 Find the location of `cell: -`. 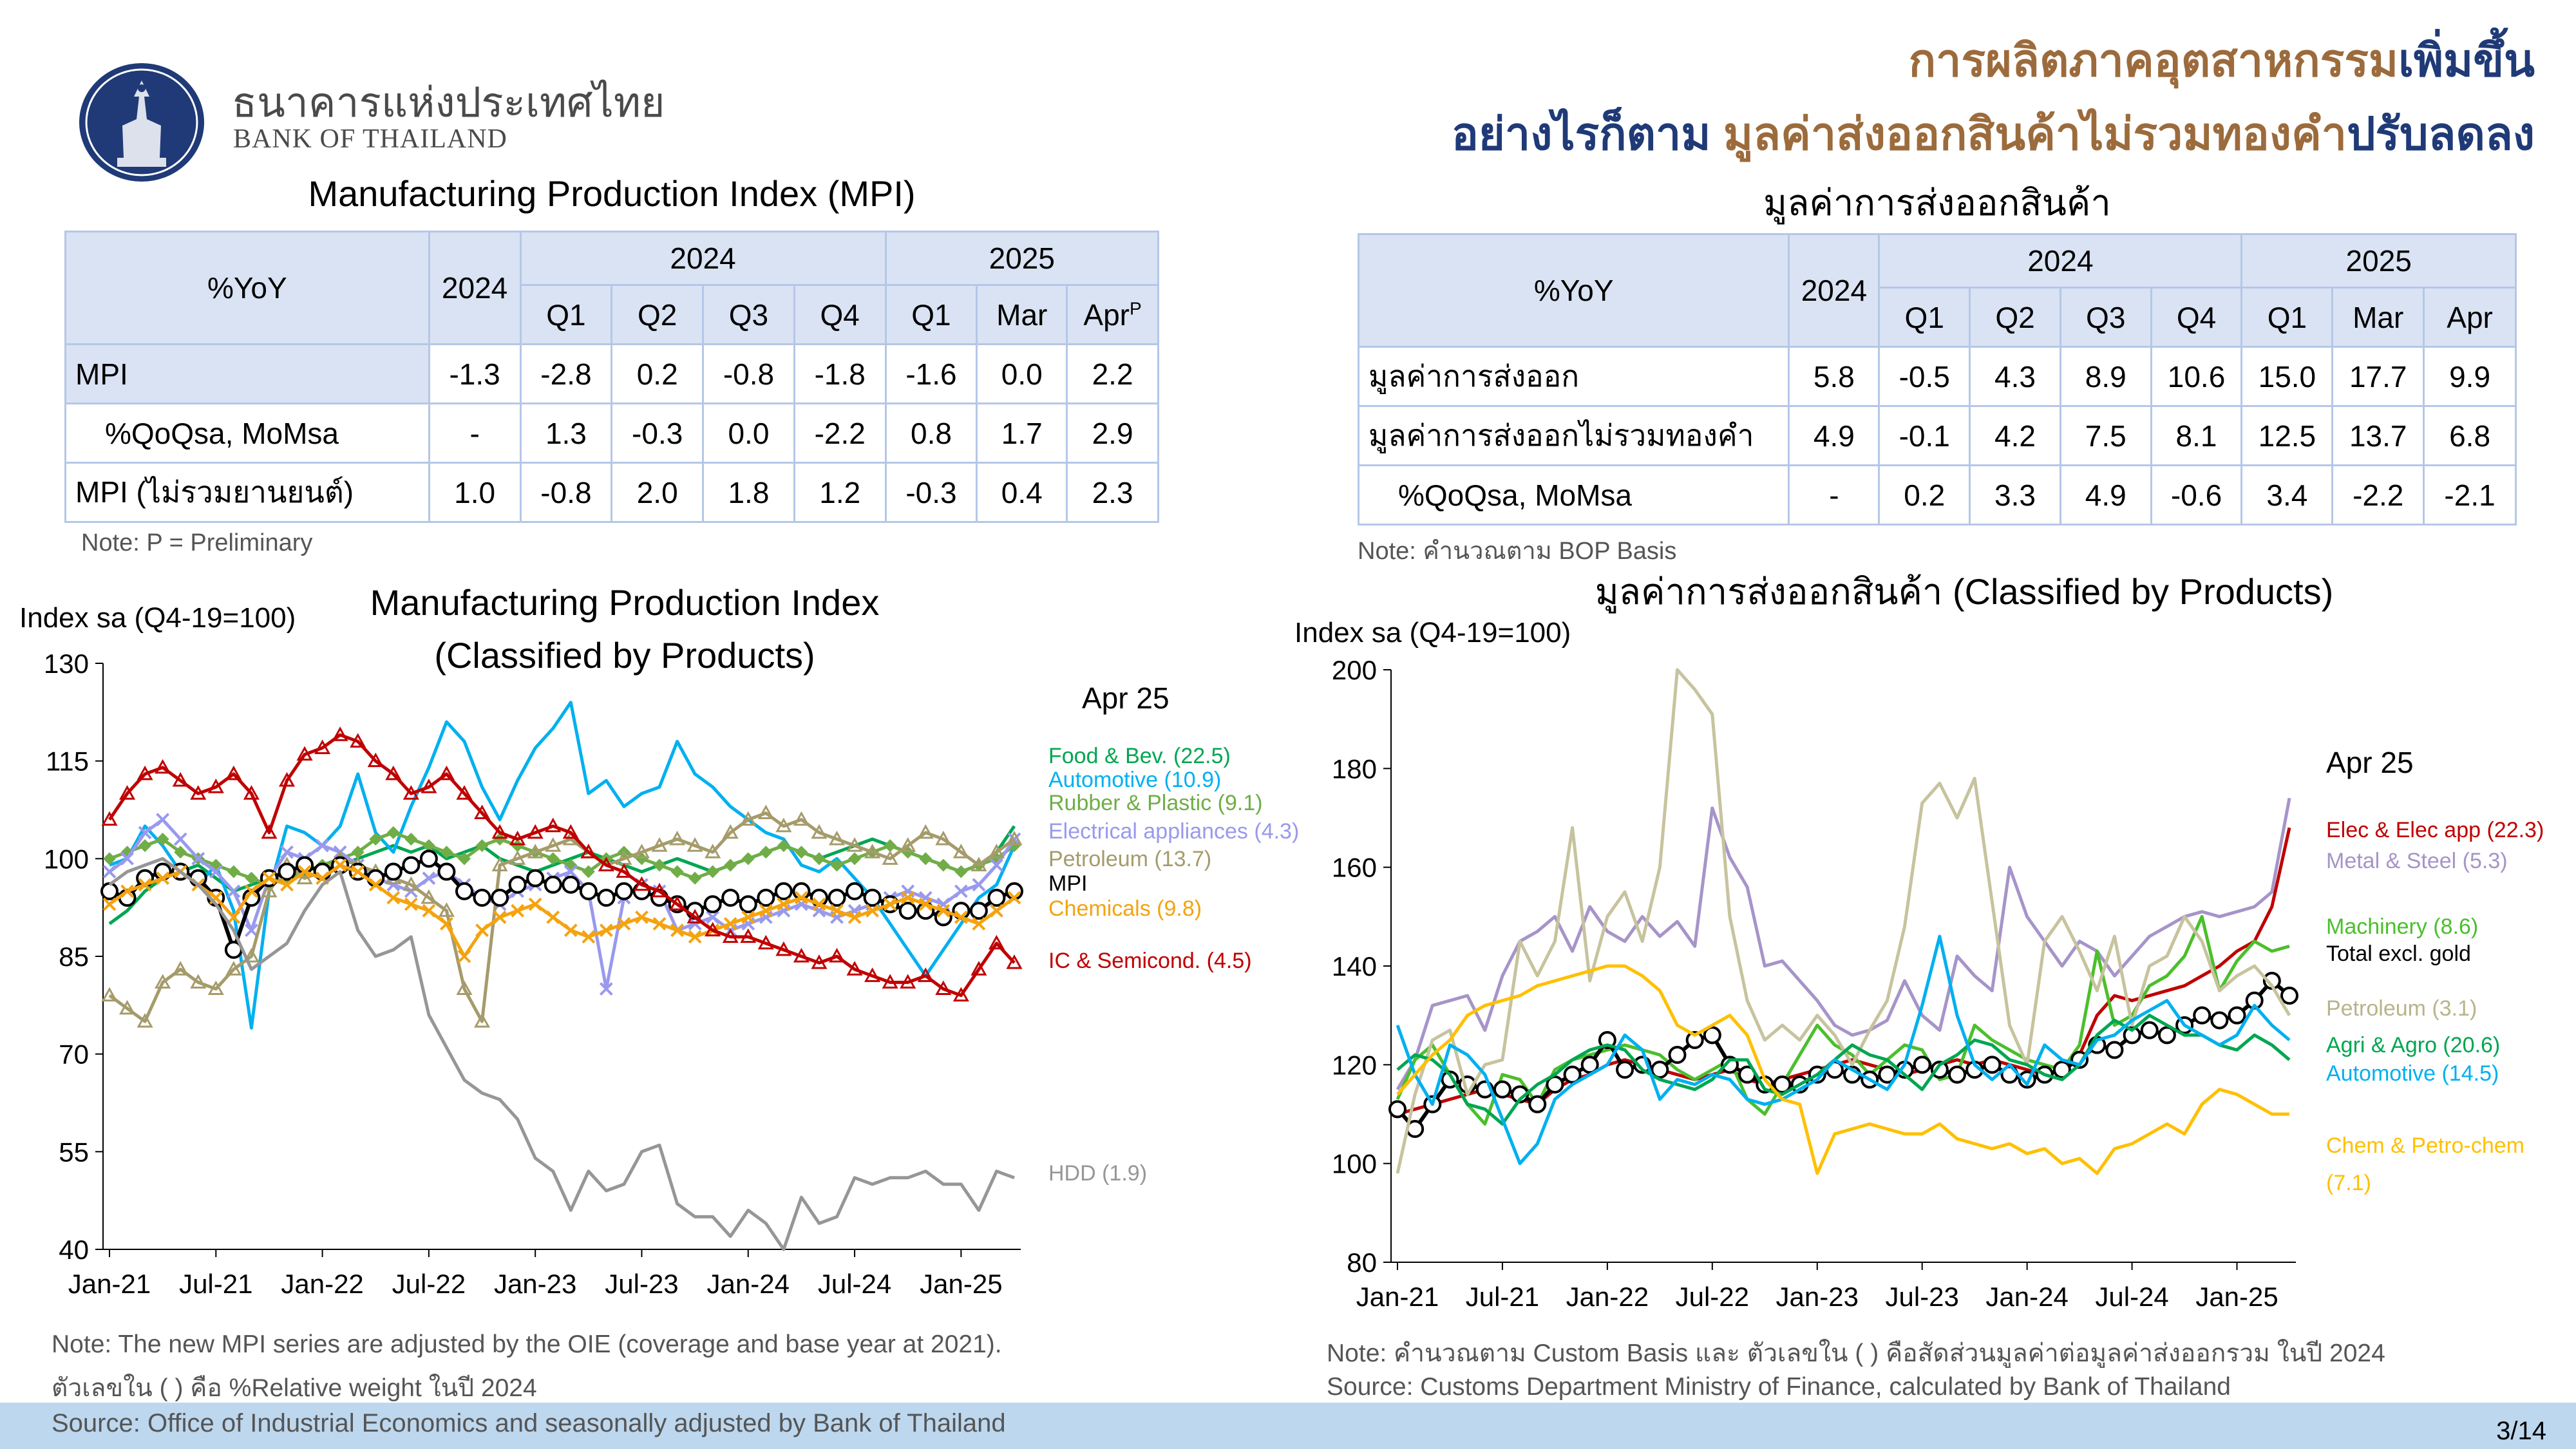

cell: - is located at coordinates (475, 433).